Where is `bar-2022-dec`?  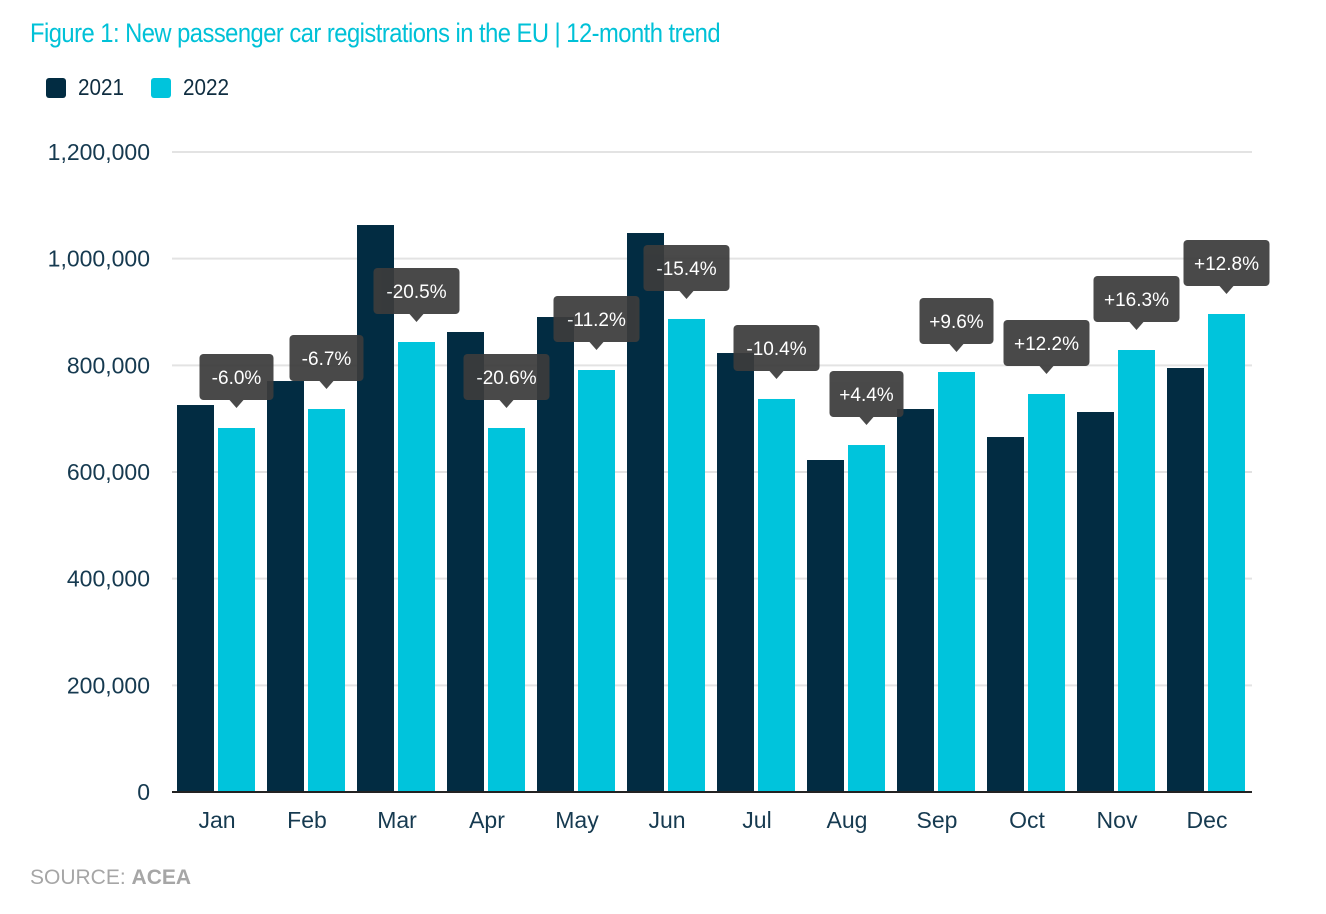 bar-2022-dec is located at coordinates (1226, 553).